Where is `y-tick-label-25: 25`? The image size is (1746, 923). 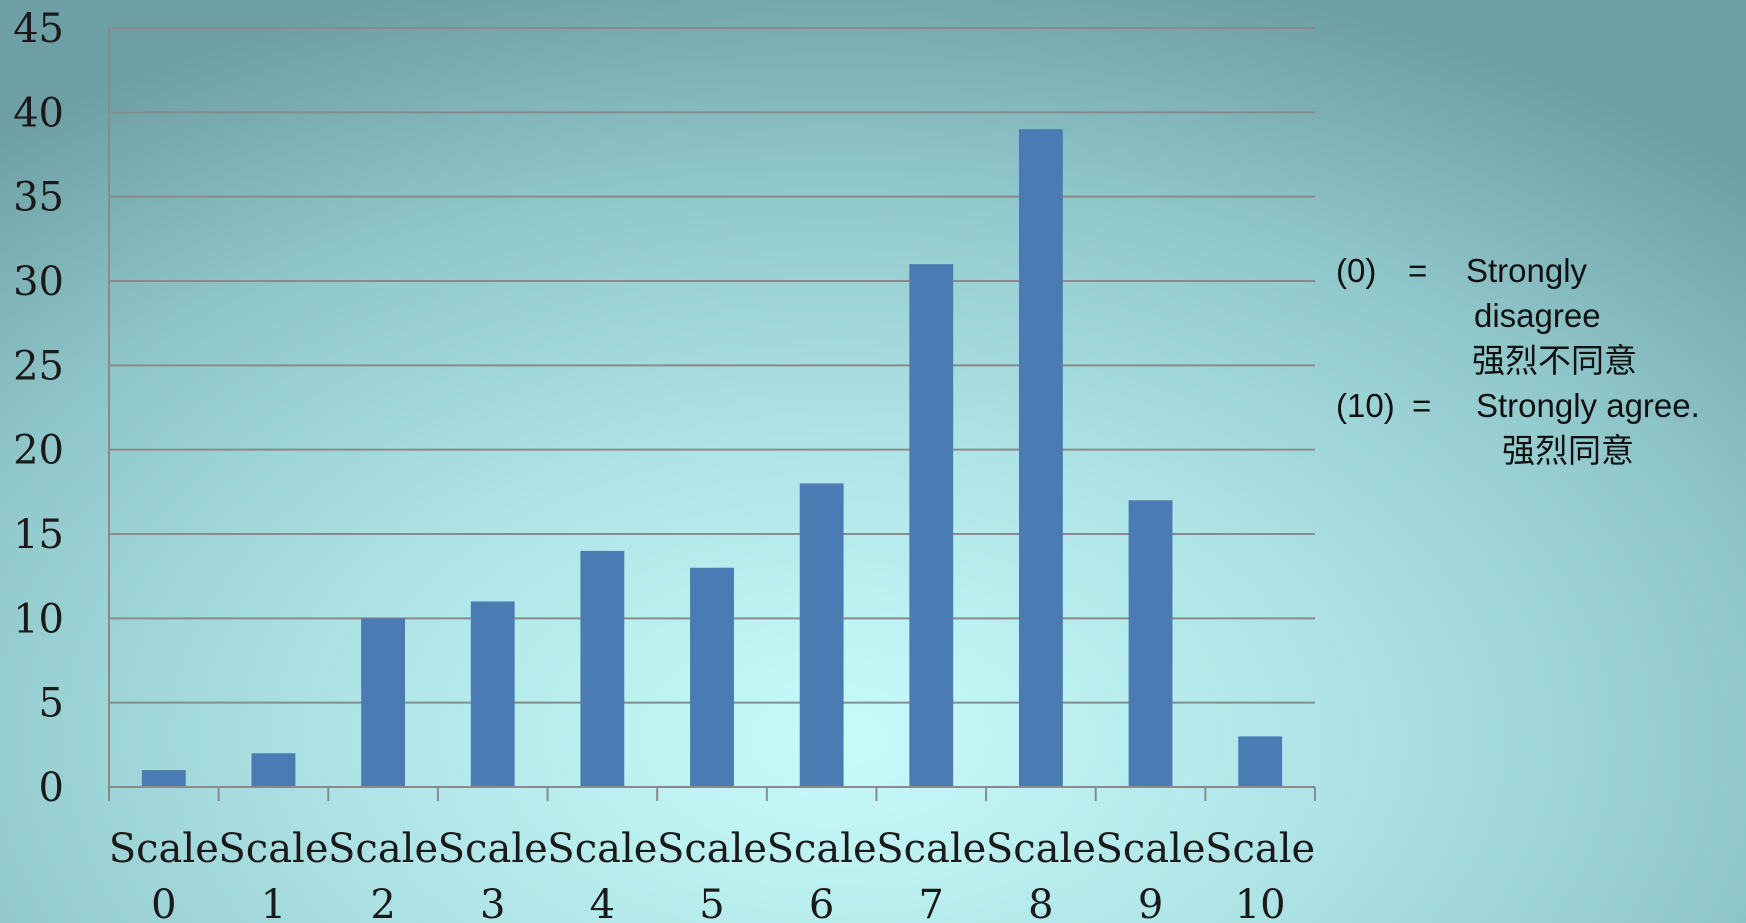 y-tick-label-25: 25 is located at coordinates (38, 366).